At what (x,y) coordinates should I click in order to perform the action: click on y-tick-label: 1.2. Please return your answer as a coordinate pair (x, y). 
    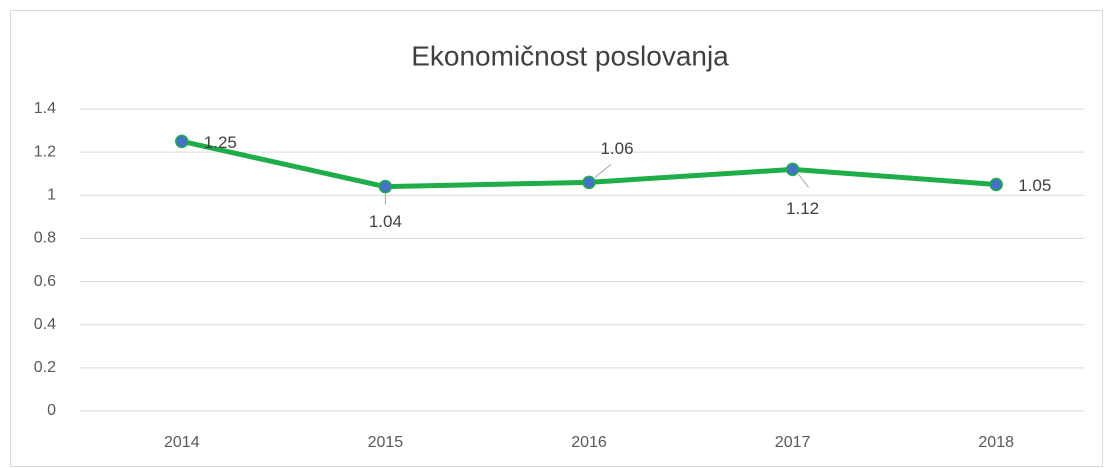
    Looking at the image, I should click on (45, 151).